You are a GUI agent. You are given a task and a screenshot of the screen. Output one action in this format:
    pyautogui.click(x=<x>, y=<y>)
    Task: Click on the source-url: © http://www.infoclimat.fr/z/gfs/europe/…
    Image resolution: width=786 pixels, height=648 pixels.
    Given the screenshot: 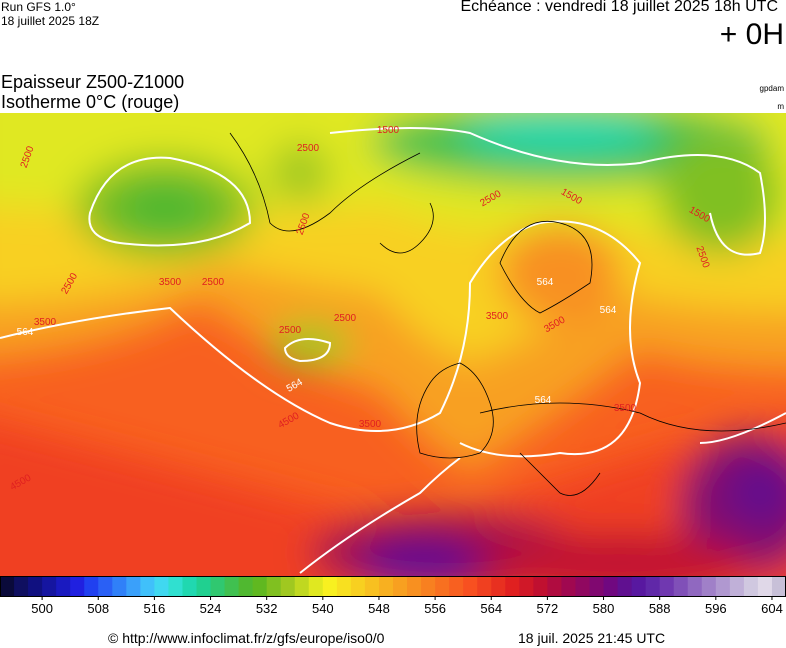 What is the action you would take?
    pyautogui.click(x=246, y=638)
    